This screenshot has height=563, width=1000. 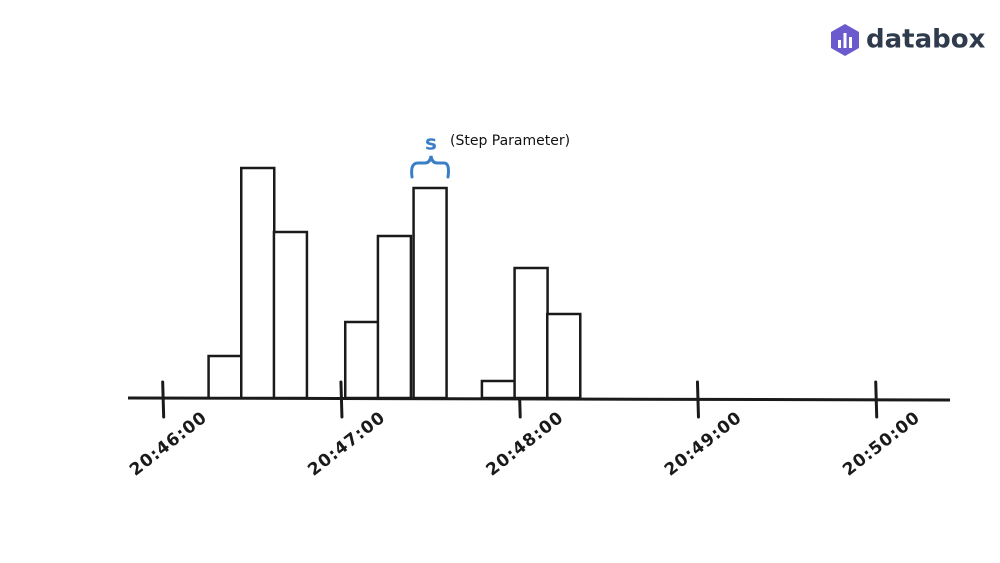 I want to click on x-tick-label: 20:47:00, so click(x=346, y=444).